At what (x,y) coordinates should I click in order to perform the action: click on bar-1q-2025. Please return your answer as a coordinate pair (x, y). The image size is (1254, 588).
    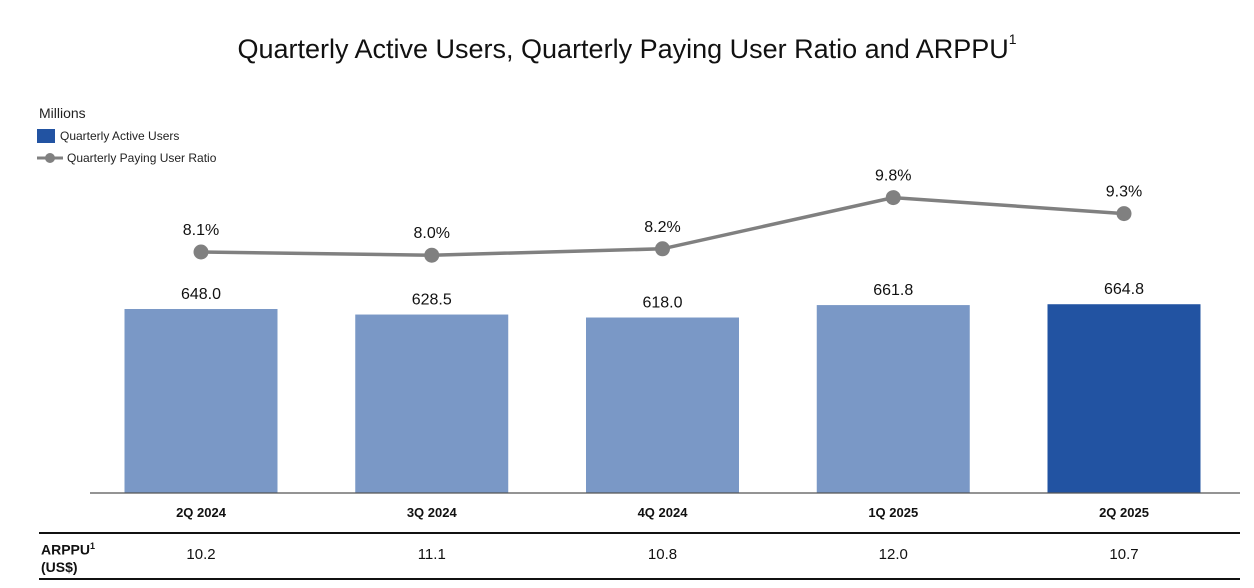
    Looking at the image, I should click on (893, 399).